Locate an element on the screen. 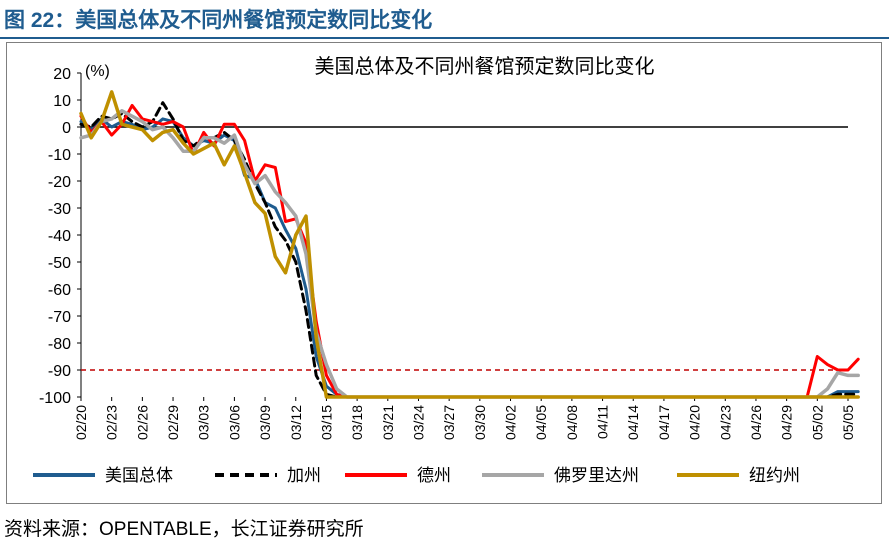  x-tick-label: 04/29 is located at coordinates (787, 422).